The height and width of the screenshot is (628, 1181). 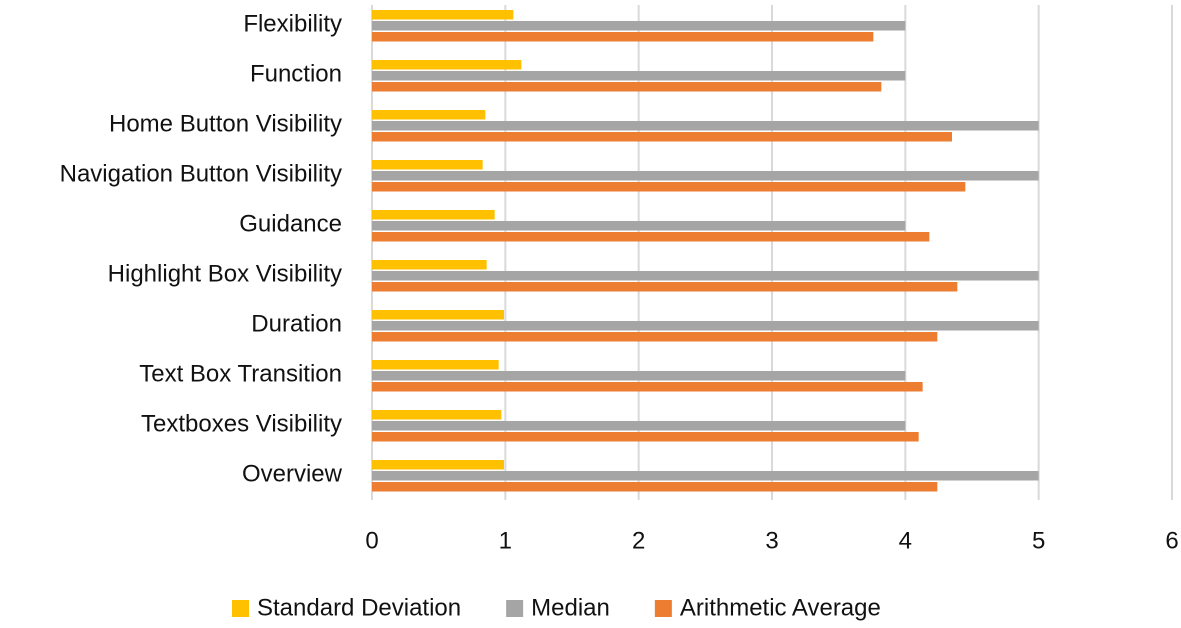 I want to click on x-tick-label: 0, so click(x=371, y=540).